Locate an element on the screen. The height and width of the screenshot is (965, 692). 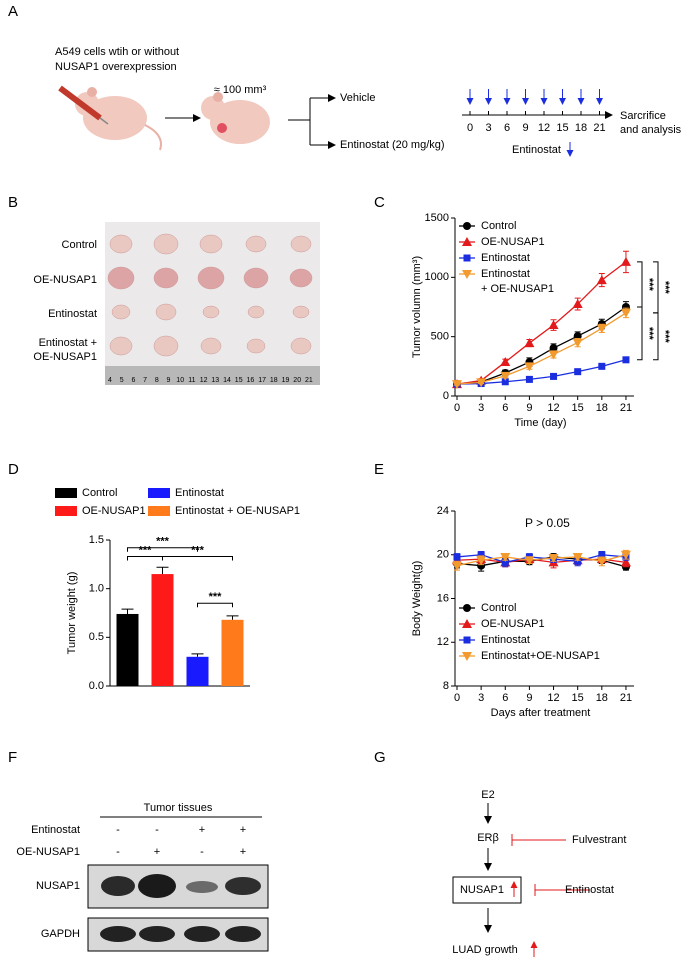
panel-label: D is located at coordinates (13, 469).